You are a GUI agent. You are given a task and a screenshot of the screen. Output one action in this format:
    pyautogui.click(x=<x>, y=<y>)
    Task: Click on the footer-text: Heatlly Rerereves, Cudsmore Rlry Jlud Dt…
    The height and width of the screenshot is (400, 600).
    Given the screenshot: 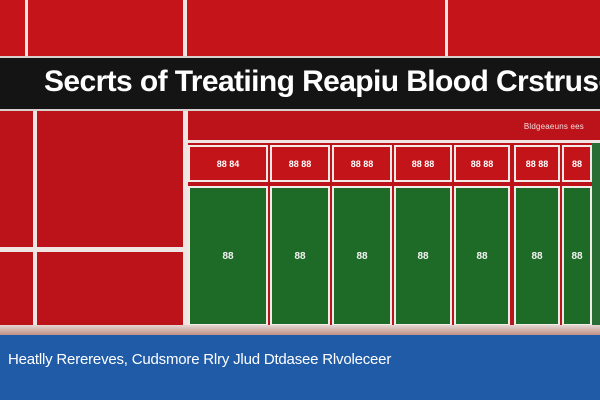 What is the action you would take?
    pyautogui.click(x=200, y=359)
    